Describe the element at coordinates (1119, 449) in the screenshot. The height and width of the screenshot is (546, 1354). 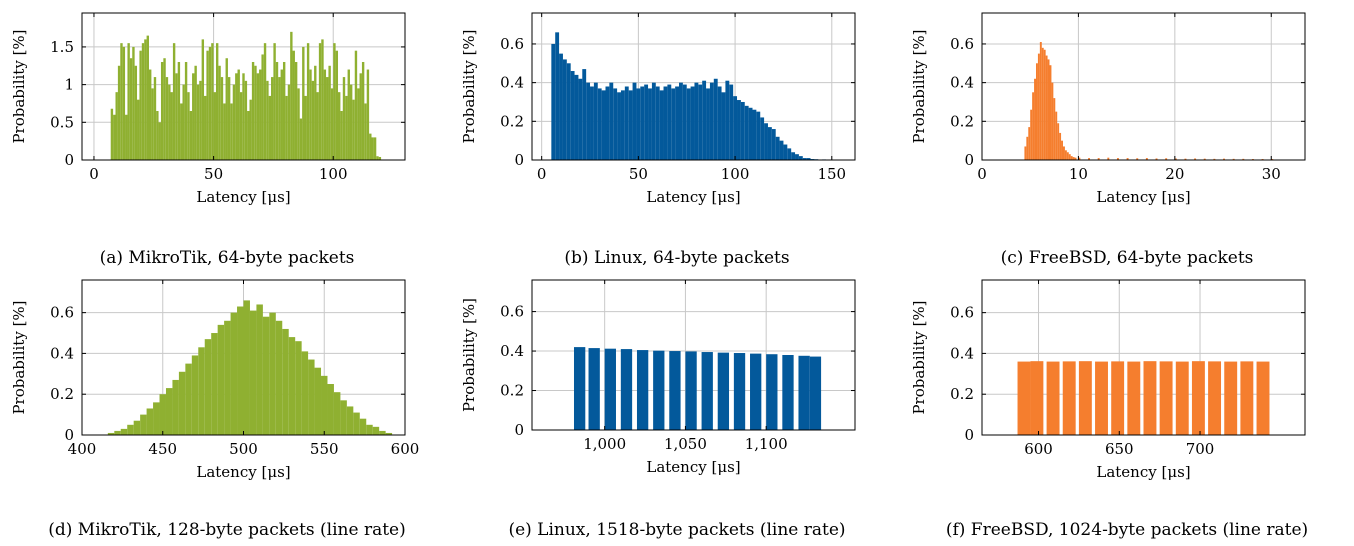
I see `x-tick-label: 650` at that location.